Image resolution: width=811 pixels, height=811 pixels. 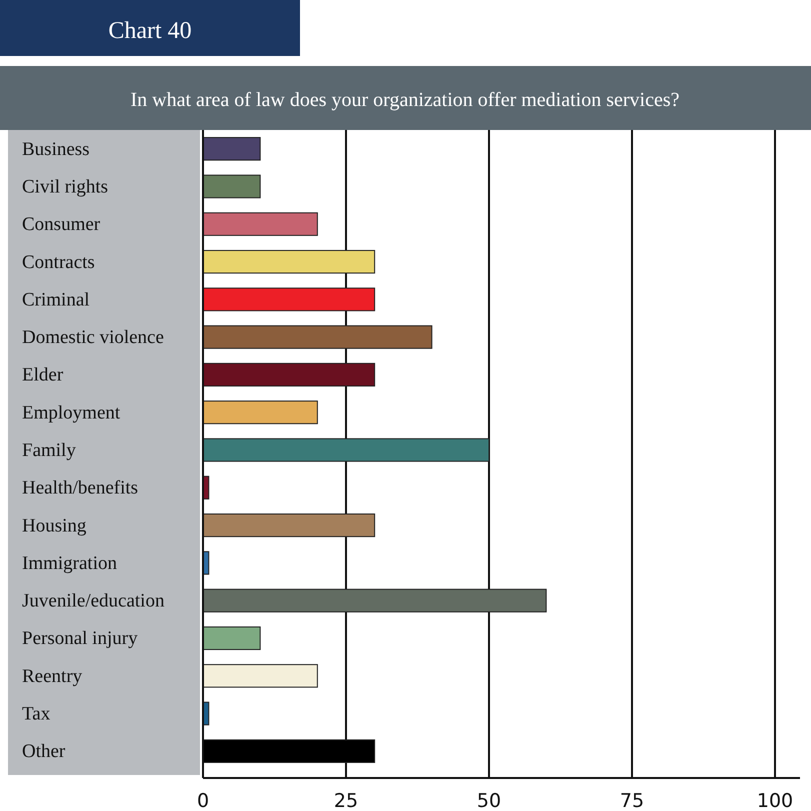 I want to click on y-tick-label: Juvenile/education, so click(x=93, y=601).